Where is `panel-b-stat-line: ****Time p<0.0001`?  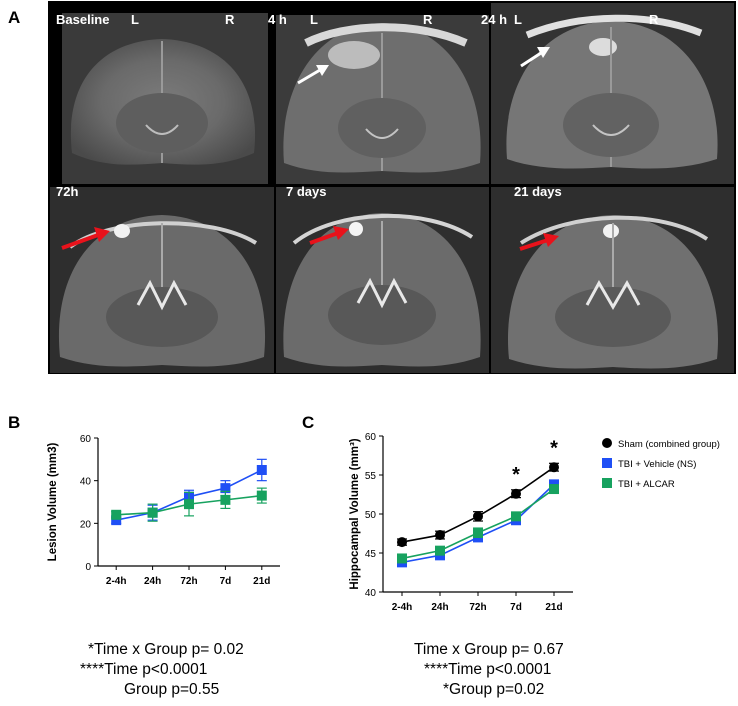
panel-b-stat-line: ****Time p<0.0001 is located at coordinates (144, 669).